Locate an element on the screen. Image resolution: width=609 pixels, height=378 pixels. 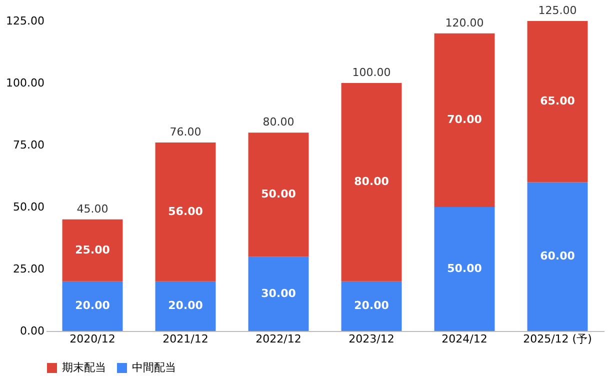
data-label: 25.00 is located at coordinates (92, 249).